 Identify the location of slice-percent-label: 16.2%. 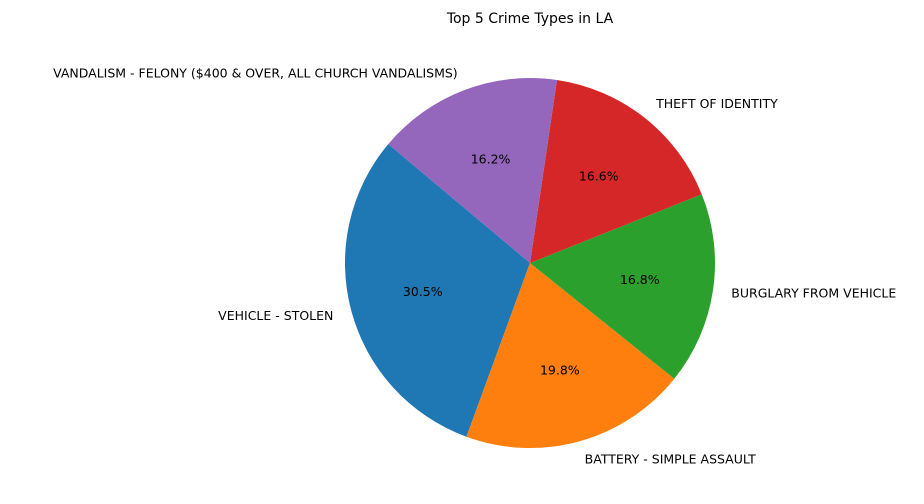
(491, 159).